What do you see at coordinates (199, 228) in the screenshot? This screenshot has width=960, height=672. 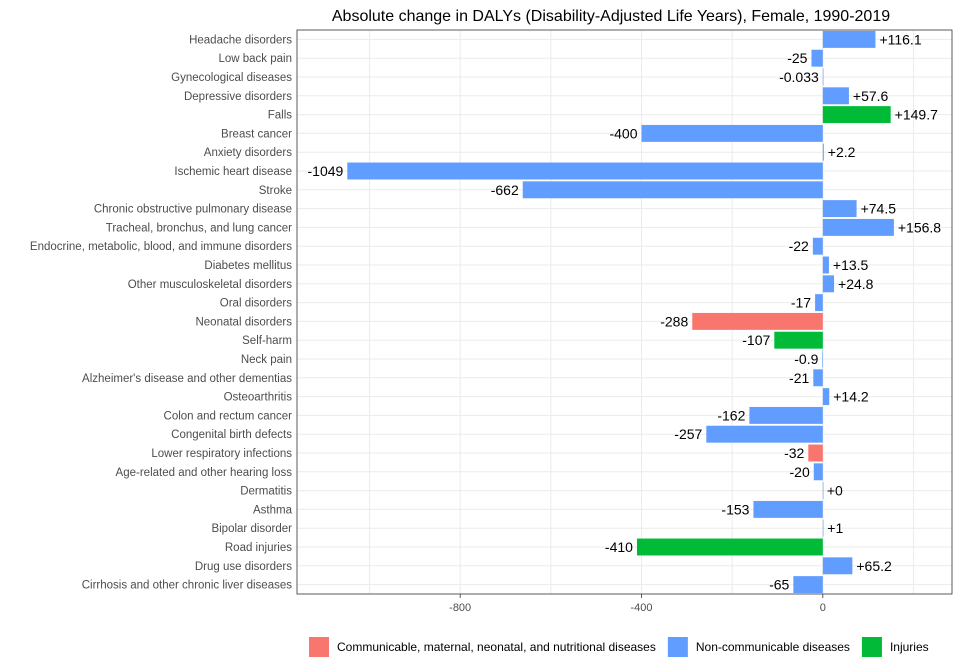 I see `category-label-tracheal-bronchus-and-lung-cancer: Tracheal, bronchus, and lung cancer` at bounding box center [199, 228].